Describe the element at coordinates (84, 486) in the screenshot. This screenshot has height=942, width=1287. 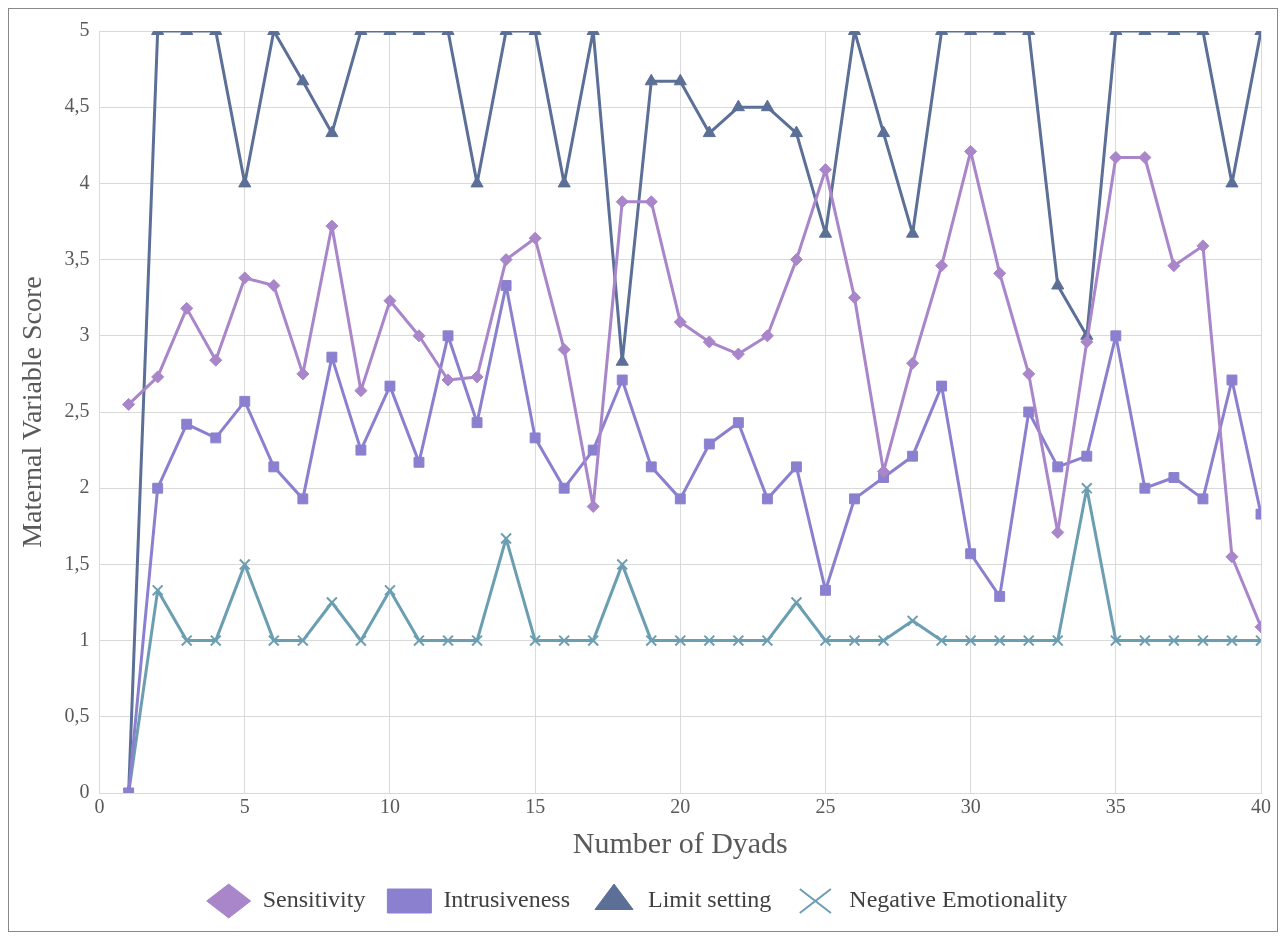
I see `y-tick-label: 2` at that location.